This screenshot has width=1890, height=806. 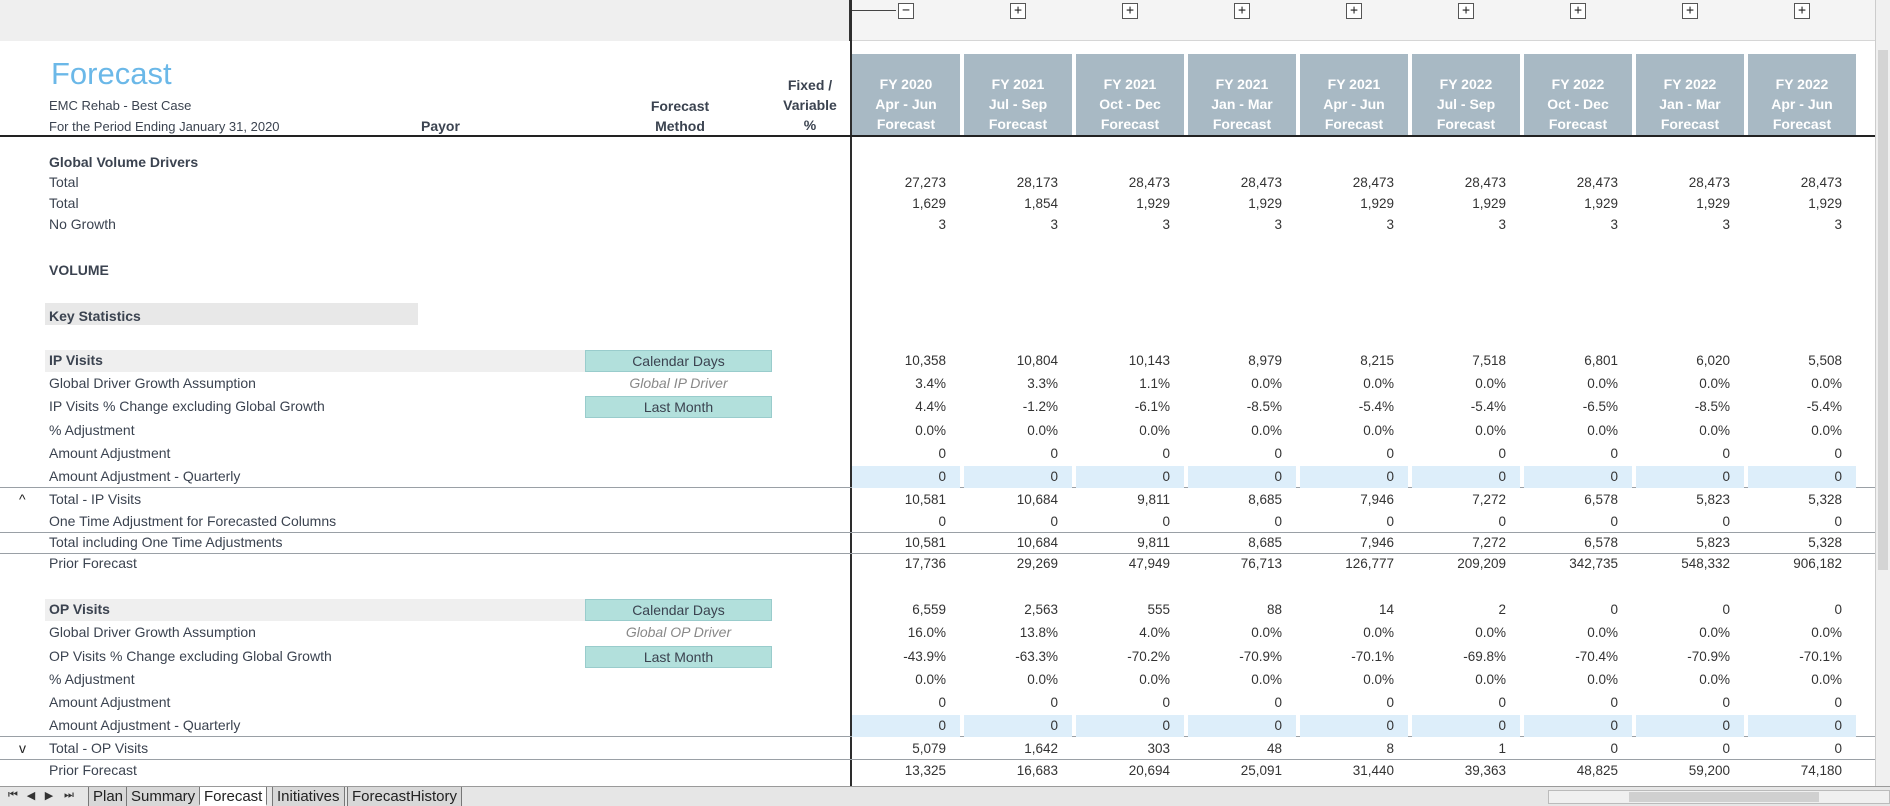 I want to click on value-cell: 303, so click(x=1158, y=748).